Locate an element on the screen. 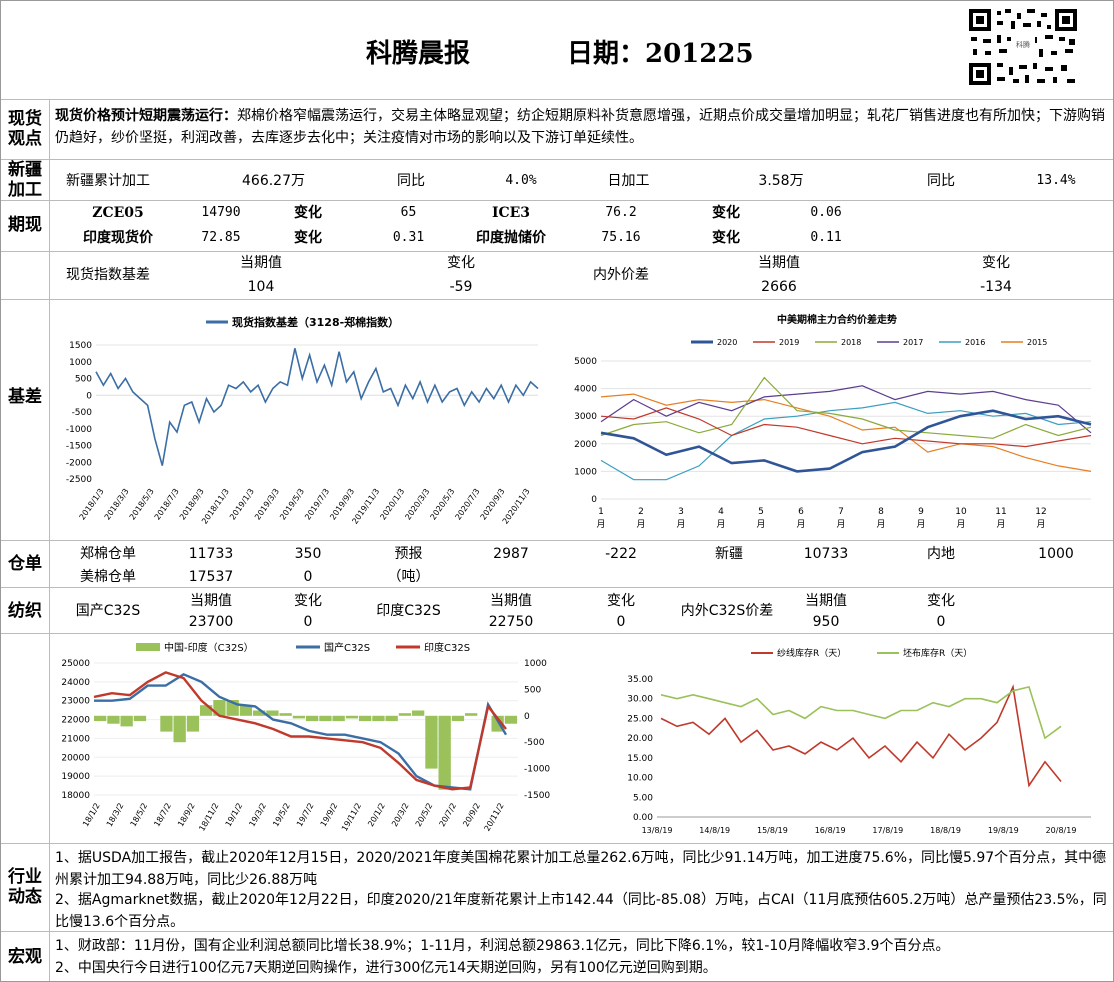 This screenshot has width=1114, height=982. spread-y-tick: 4000 is located at coordinates (585, 390).